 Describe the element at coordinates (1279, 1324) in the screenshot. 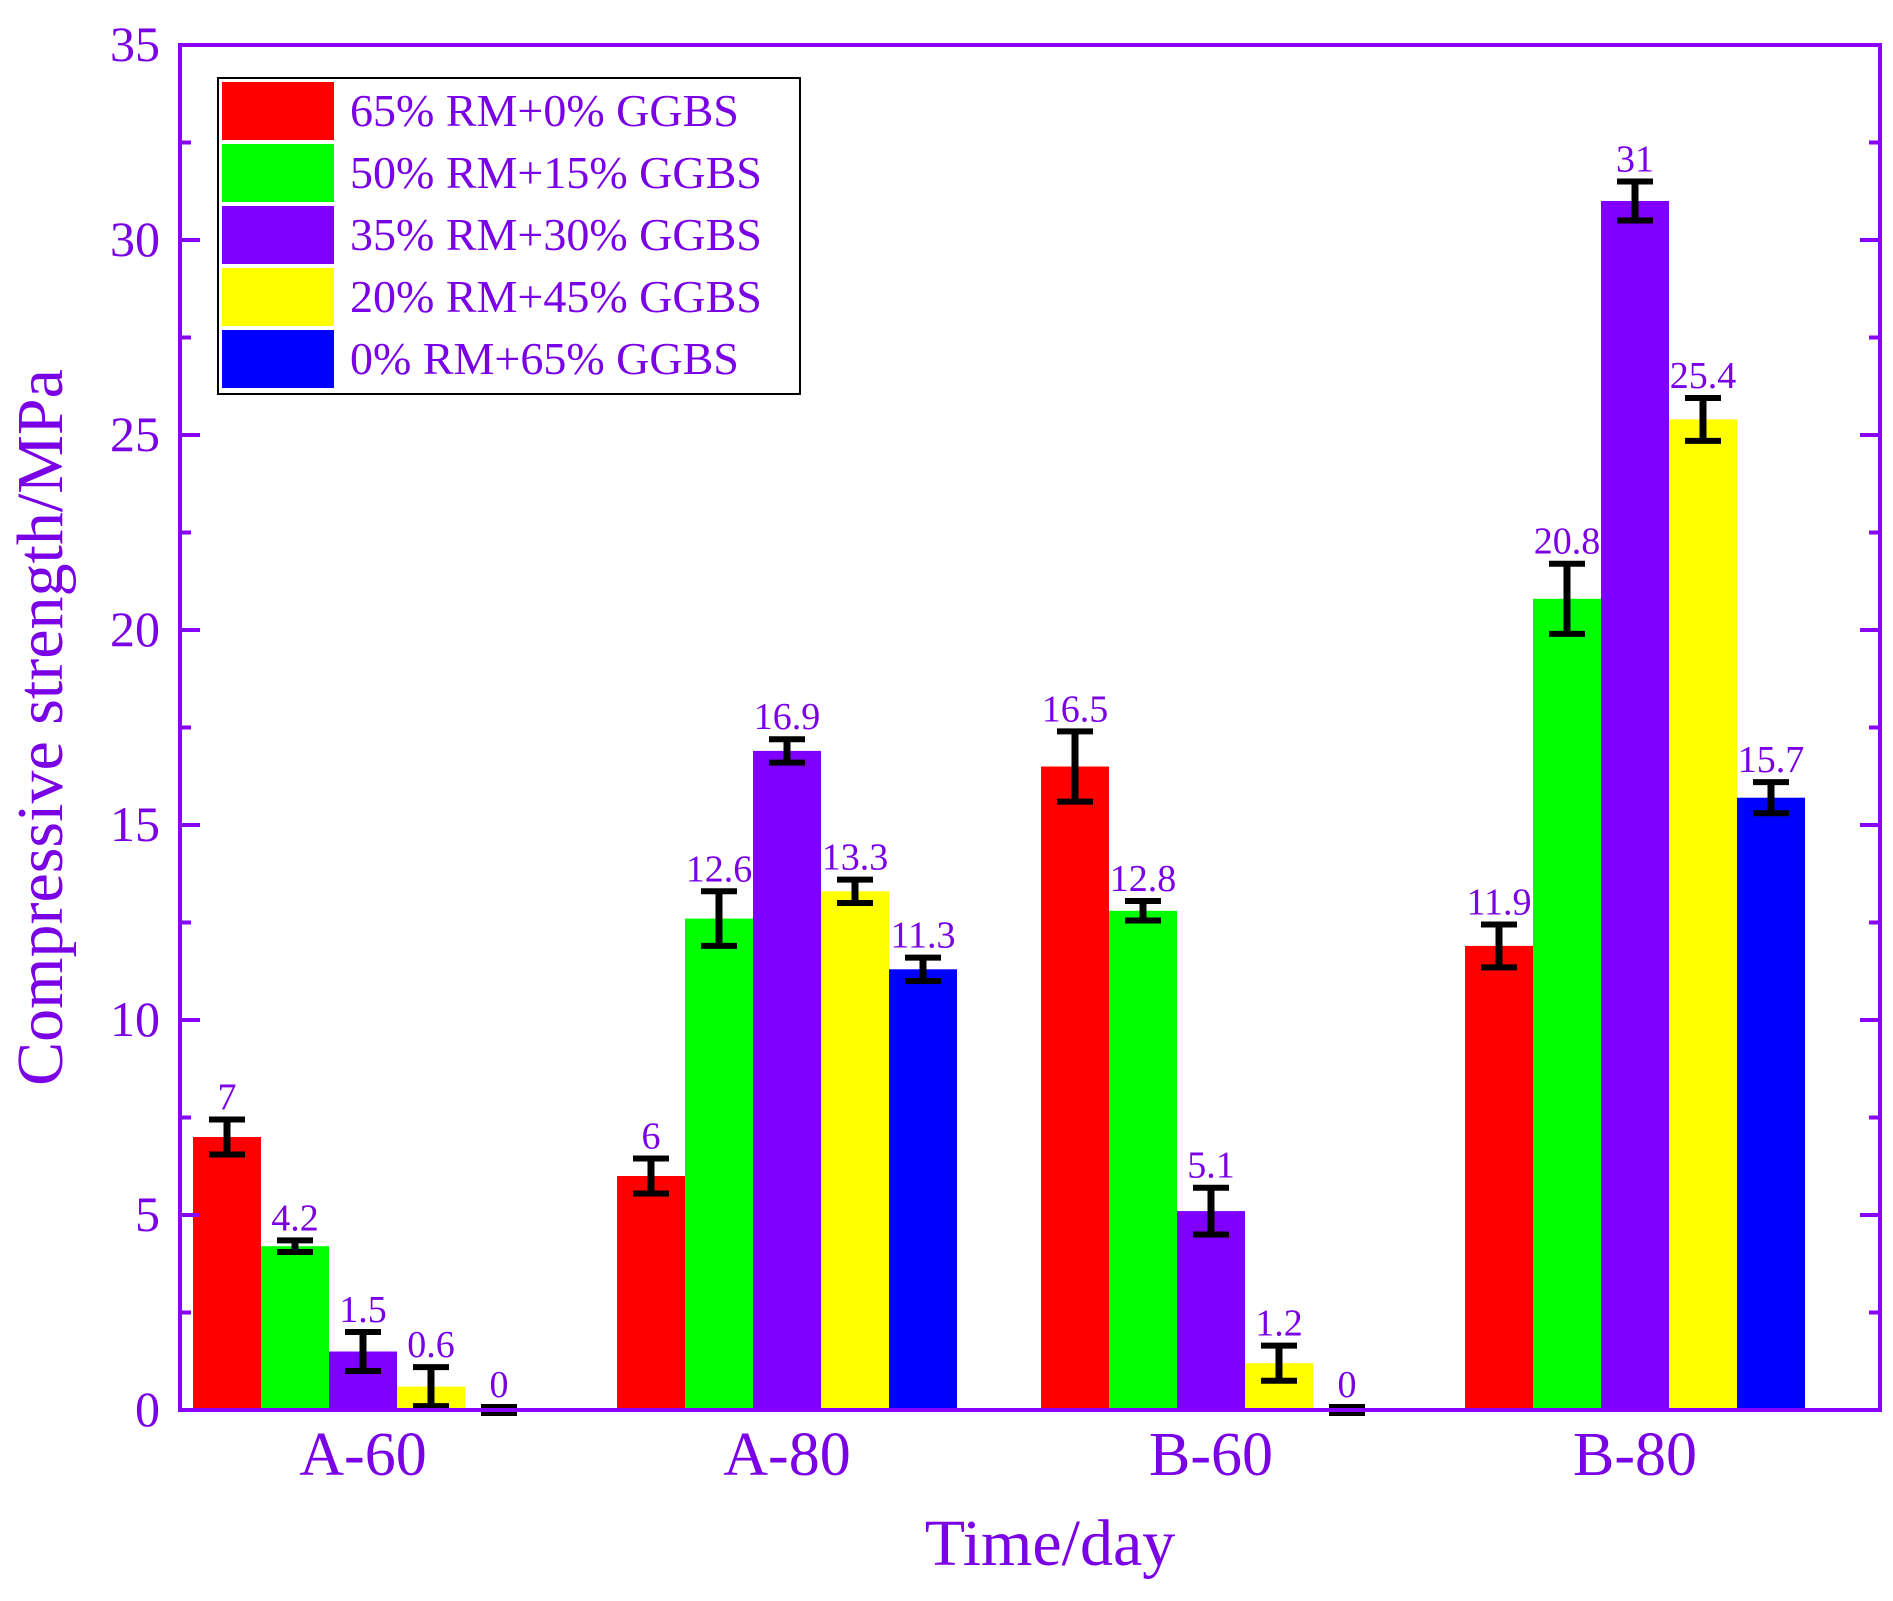

I see `data-label-b-60-series-4: 1.2` at that location.